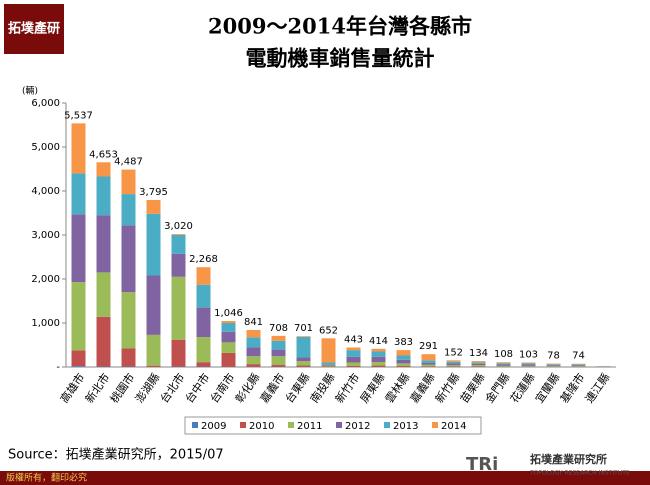  What do you see at coordinates (116, 455) in the screenshot?
I see `source: Source：拓墣產業研究所，2015/07` at bounding box center [116, 455].